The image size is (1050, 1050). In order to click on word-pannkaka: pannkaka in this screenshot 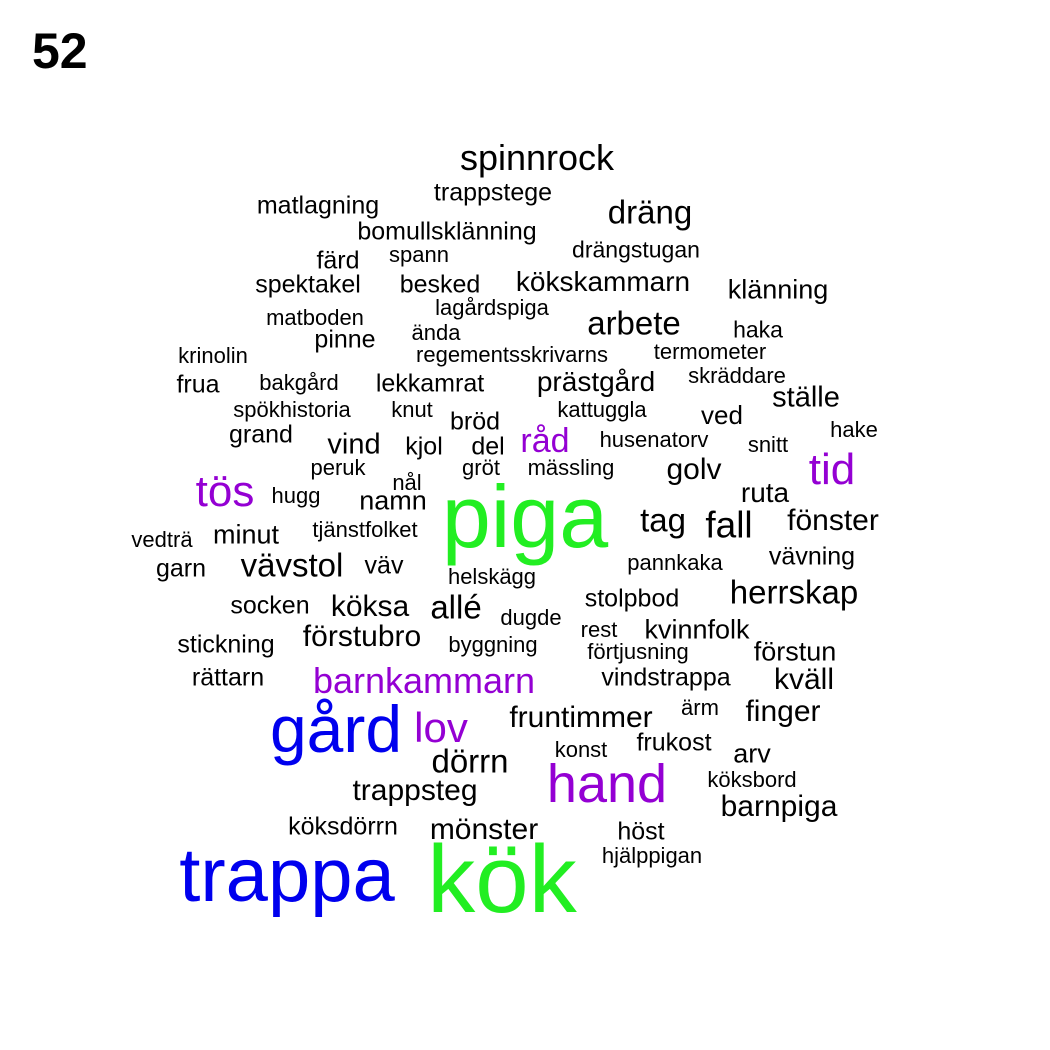, I will do `click(675, 562)`.